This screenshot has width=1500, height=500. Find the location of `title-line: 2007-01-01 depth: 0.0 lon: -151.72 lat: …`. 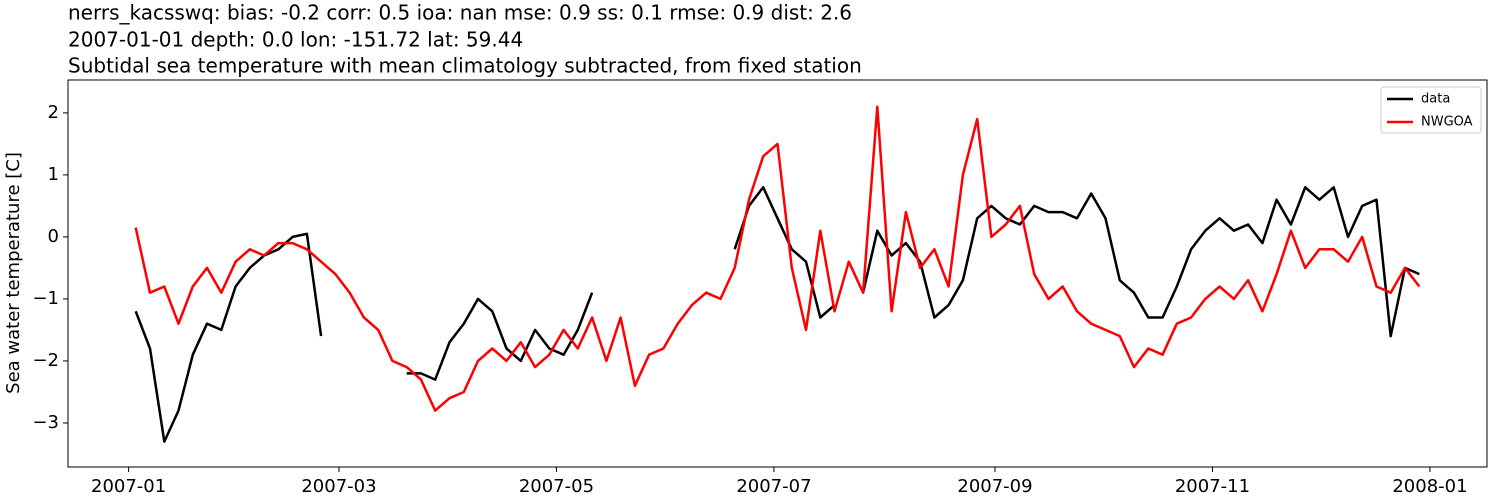

title-line: 2007-01-01 depth: 0.0 lon: -151.72 lat: … is located at coordinates (295, 40).